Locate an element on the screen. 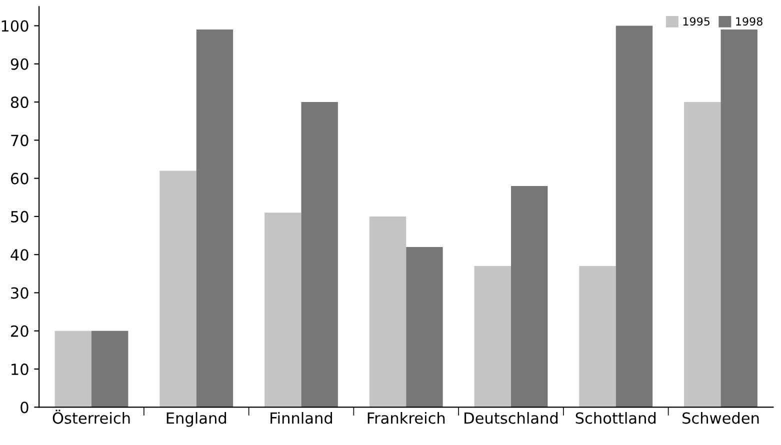  x-tick-label: Finnland is located at coordinates (301, 418).